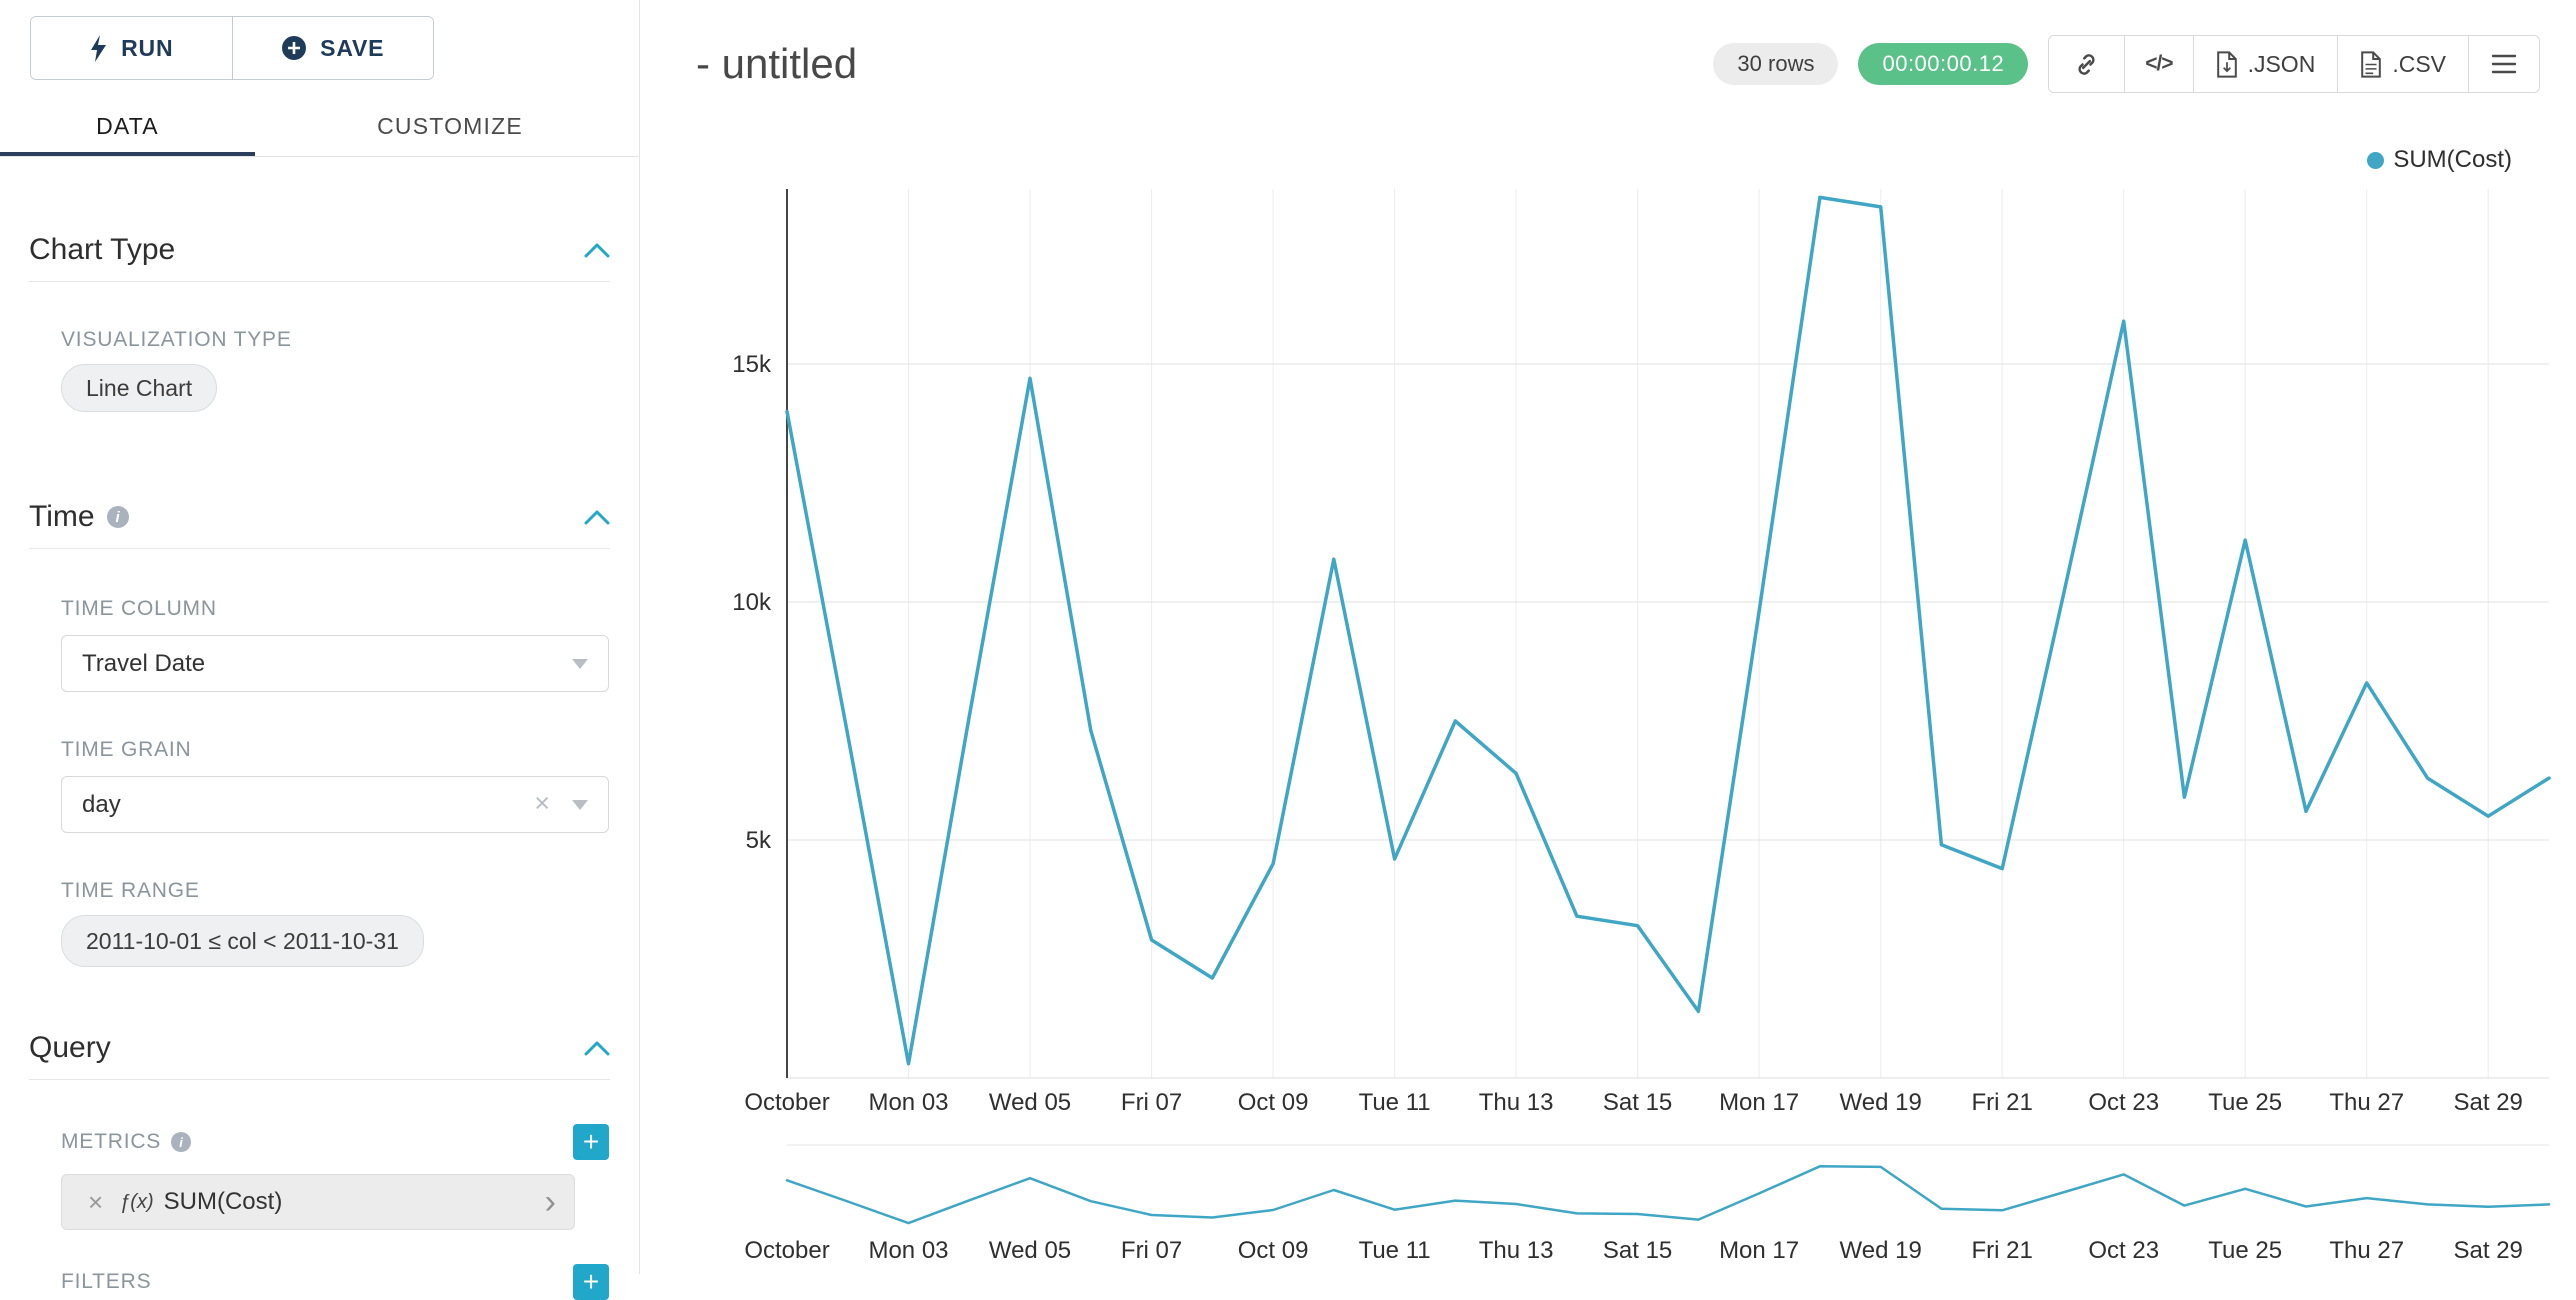  I want to click on metric-pill: × ƒ(x) SUM(Cost) ›, so click(318, 1202).